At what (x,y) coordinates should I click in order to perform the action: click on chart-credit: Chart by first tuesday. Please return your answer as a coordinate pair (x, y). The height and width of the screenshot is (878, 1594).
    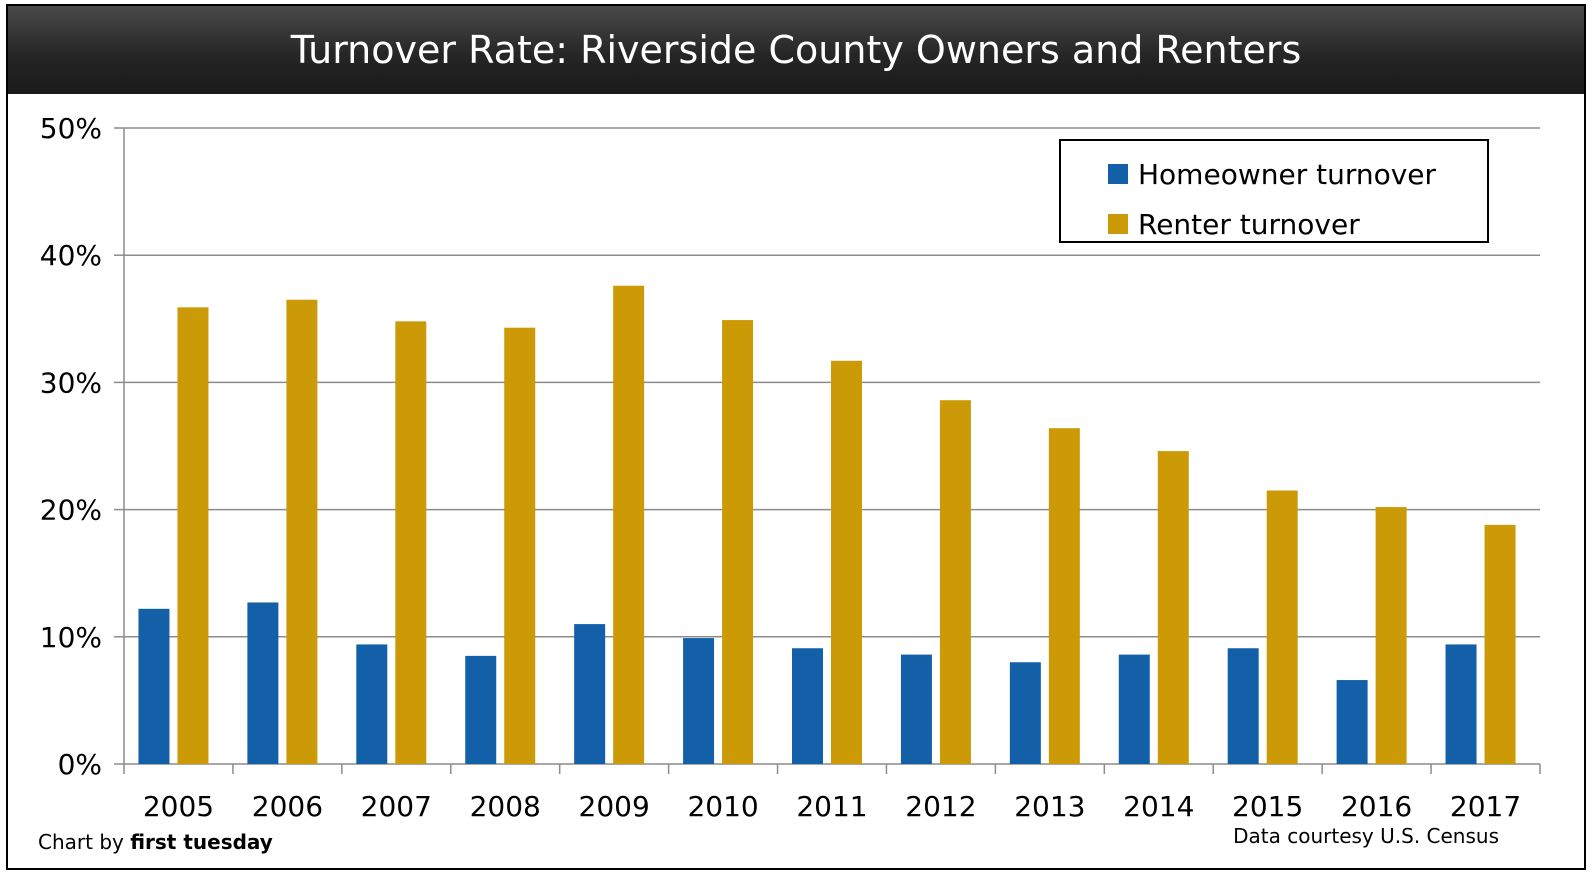
    Looking at the image, I should click on (155, 842).